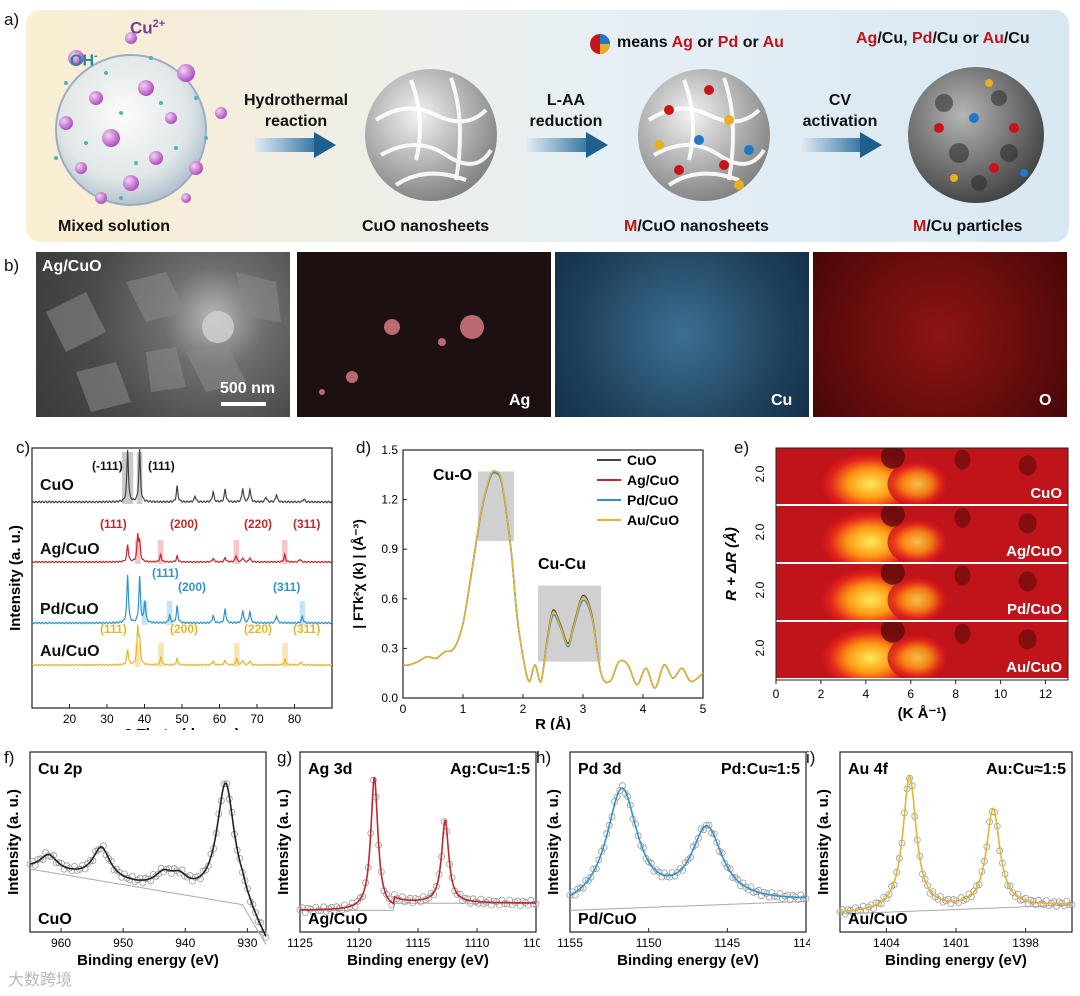  I want to click on map-o-label: O, so click(1045, 400).